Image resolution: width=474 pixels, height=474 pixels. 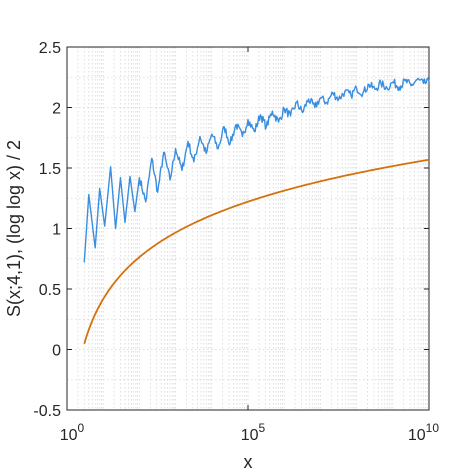 I want to click on y-tick-label: 0, so click(x=56, y=351).